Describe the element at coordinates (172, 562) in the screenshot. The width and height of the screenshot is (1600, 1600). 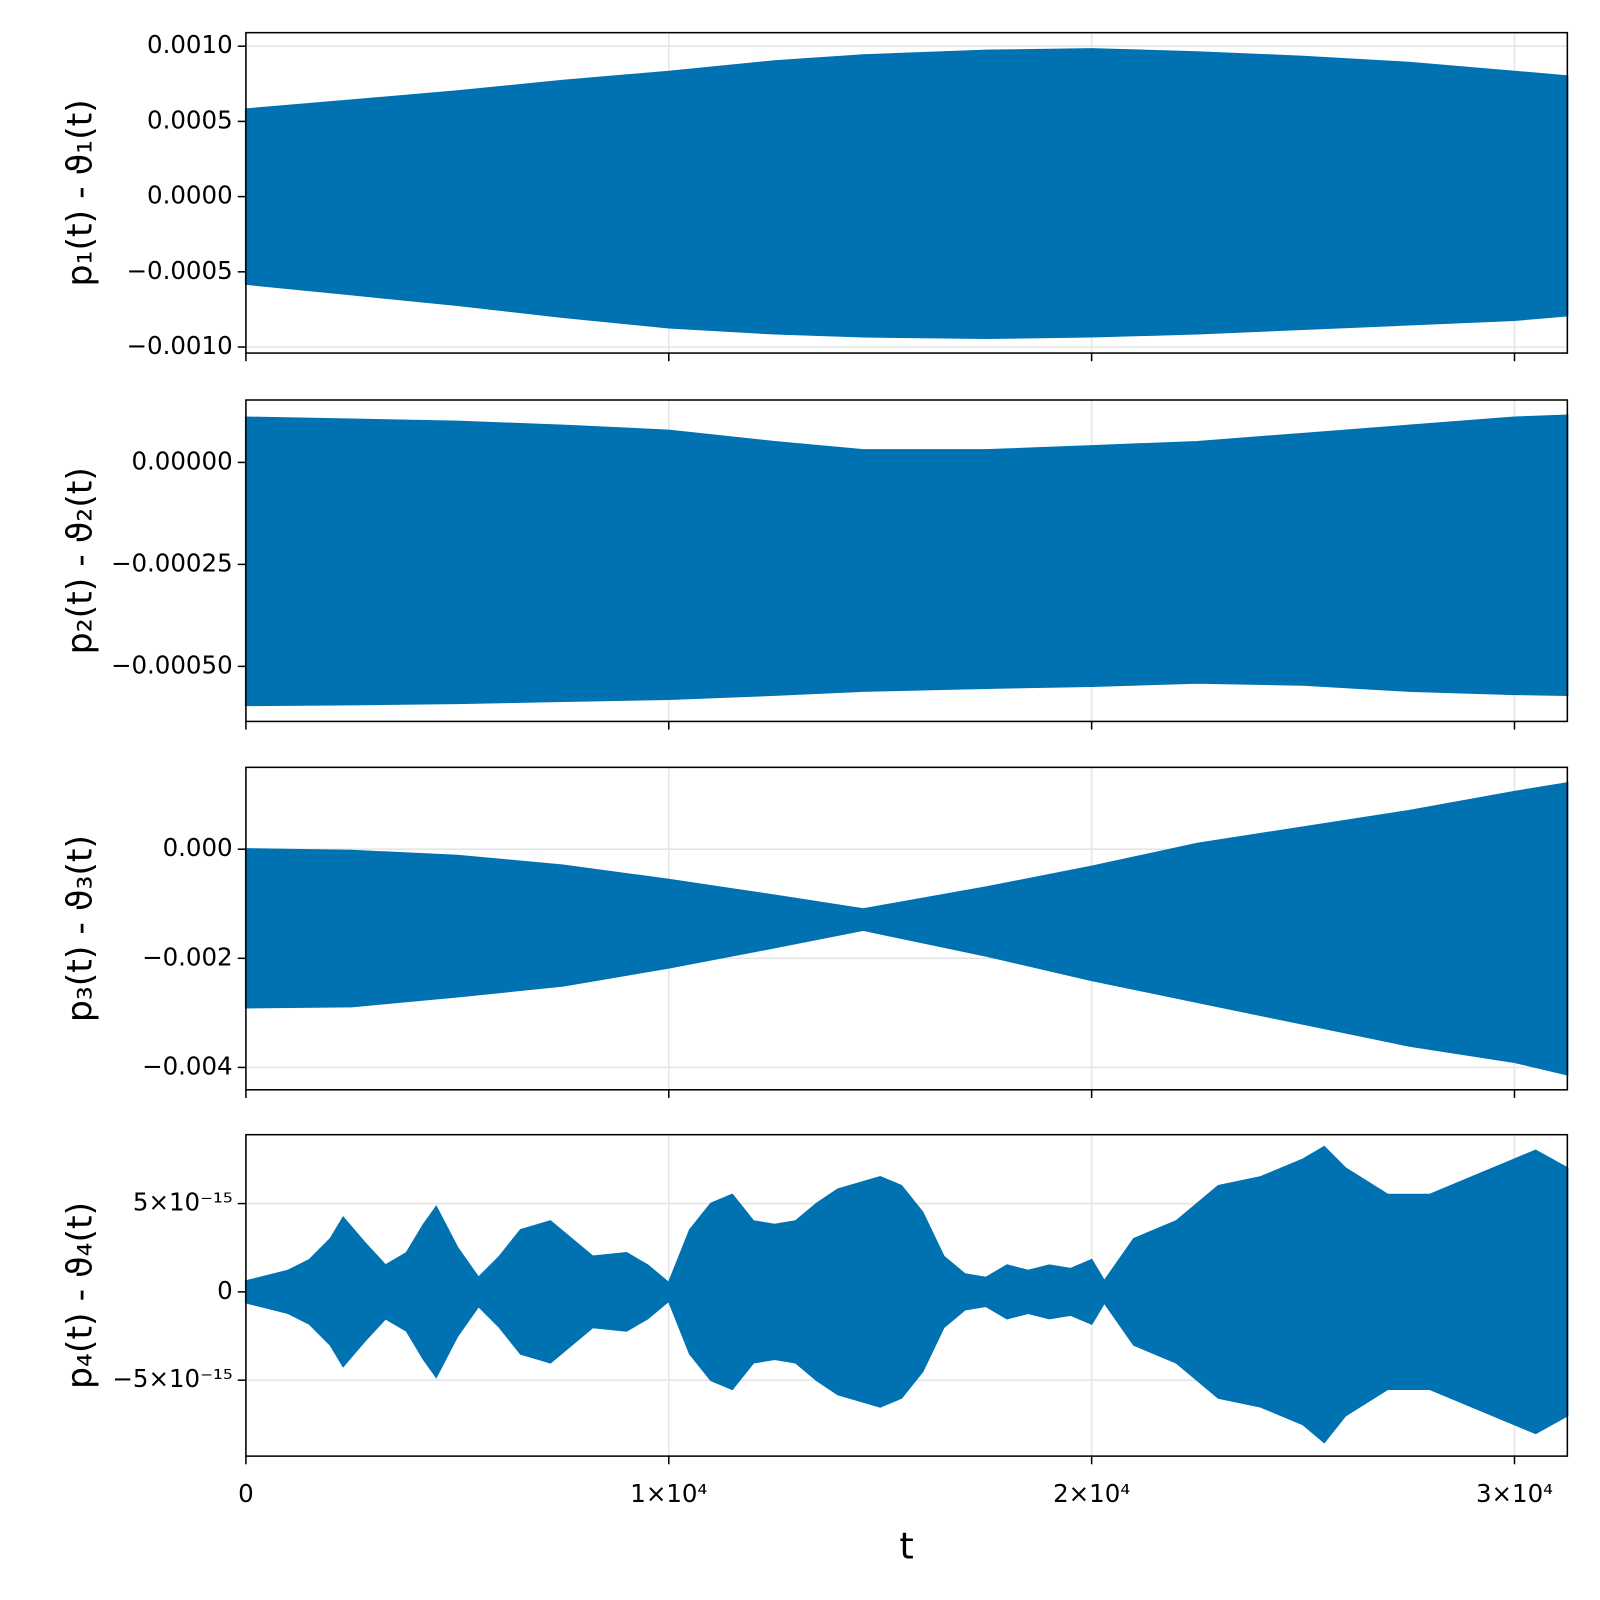
I see `y-tick-label: −0.00025` at that location.